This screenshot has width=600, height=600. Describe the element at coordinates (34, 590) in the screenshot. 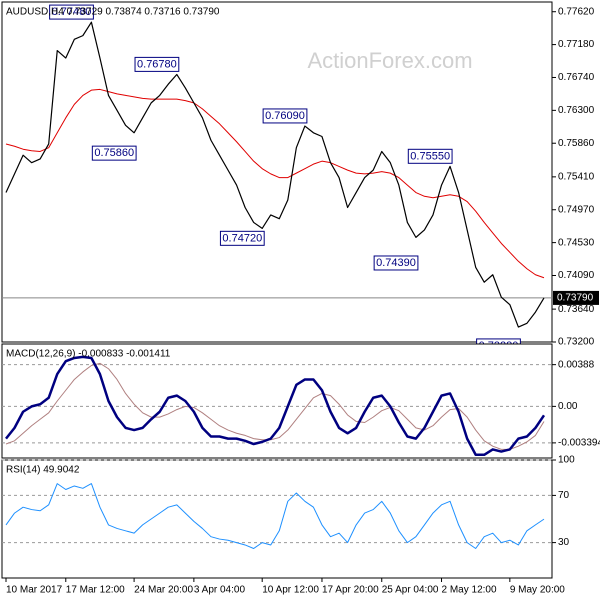

I see `x-tick-label: 10 Mar 2017` at that location.